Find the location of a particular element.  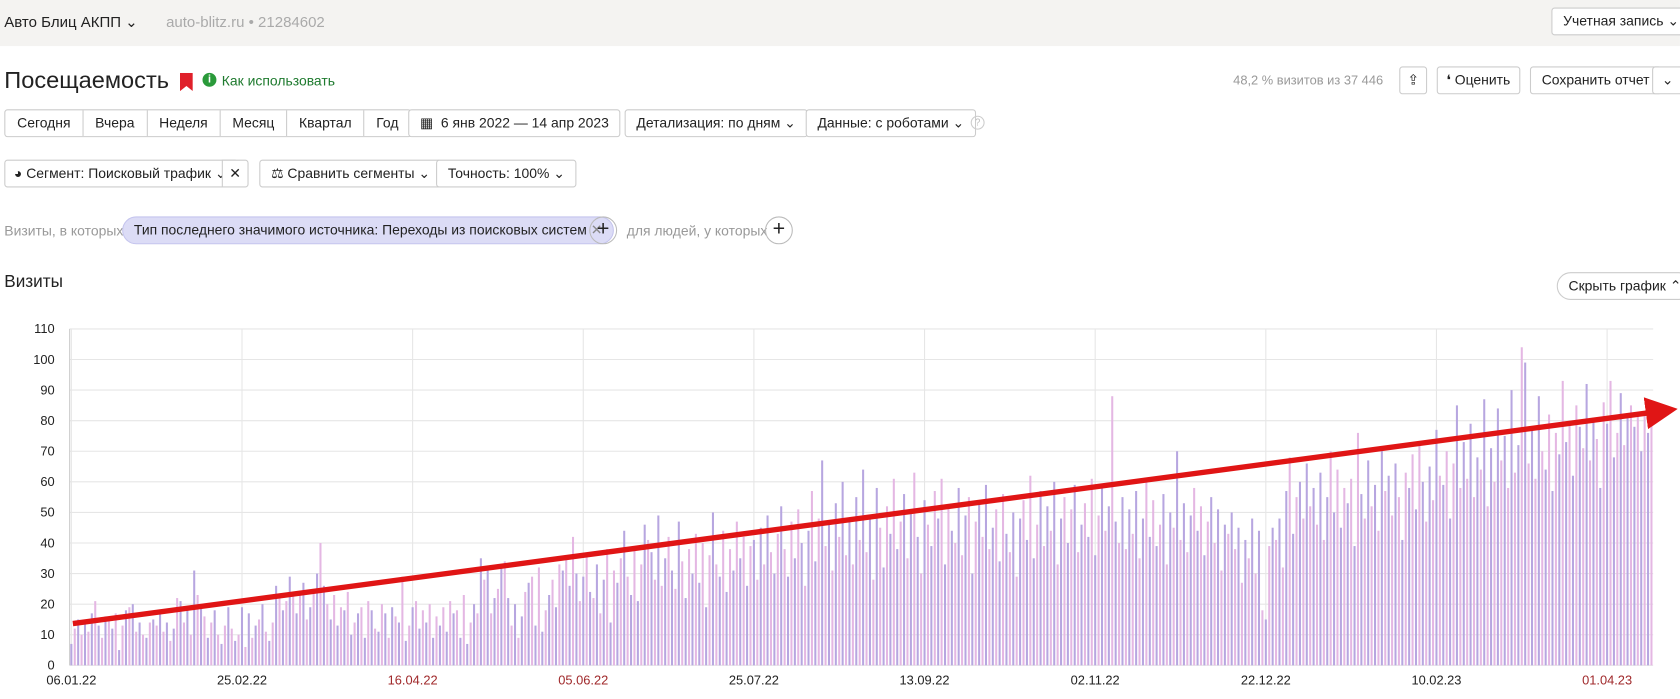

detail-select: Детализация: по дням ⌄ is located at coordinates (716, 123).